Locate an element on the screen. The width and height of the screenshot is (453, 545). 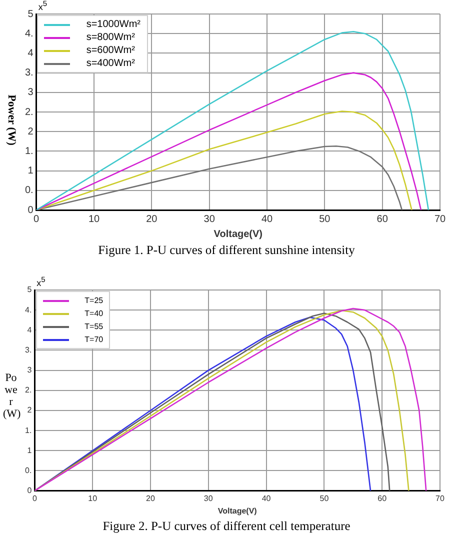
text: Figure 2. P-U curves of different cell temperature is located at coordinates (227, 526).